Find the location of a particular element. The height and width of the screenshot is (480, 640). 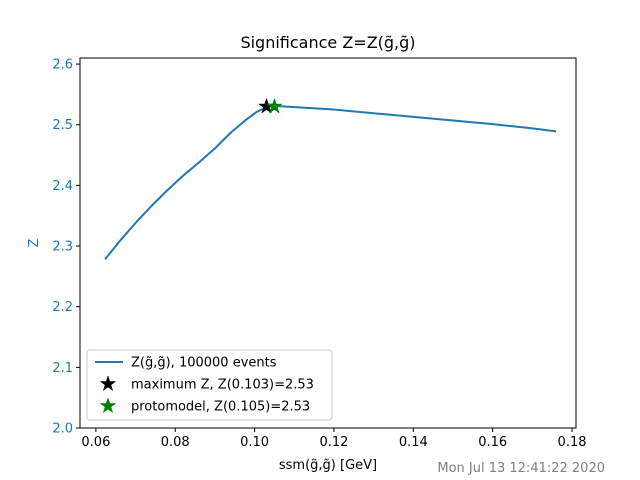

x-tick-label: 0.14 is located at coordinates (413, 442).